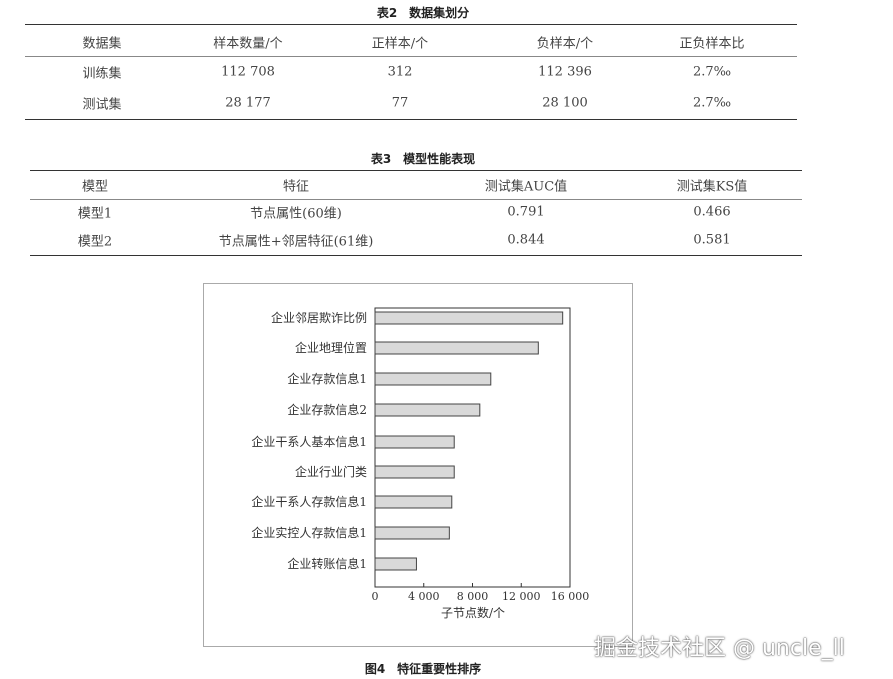 This screenshot has width=893, height=679. What do you see at coordinates (248, 72) in the screenshot?
I see `table2-cell: 112 708` at bounding box center [248, 72].